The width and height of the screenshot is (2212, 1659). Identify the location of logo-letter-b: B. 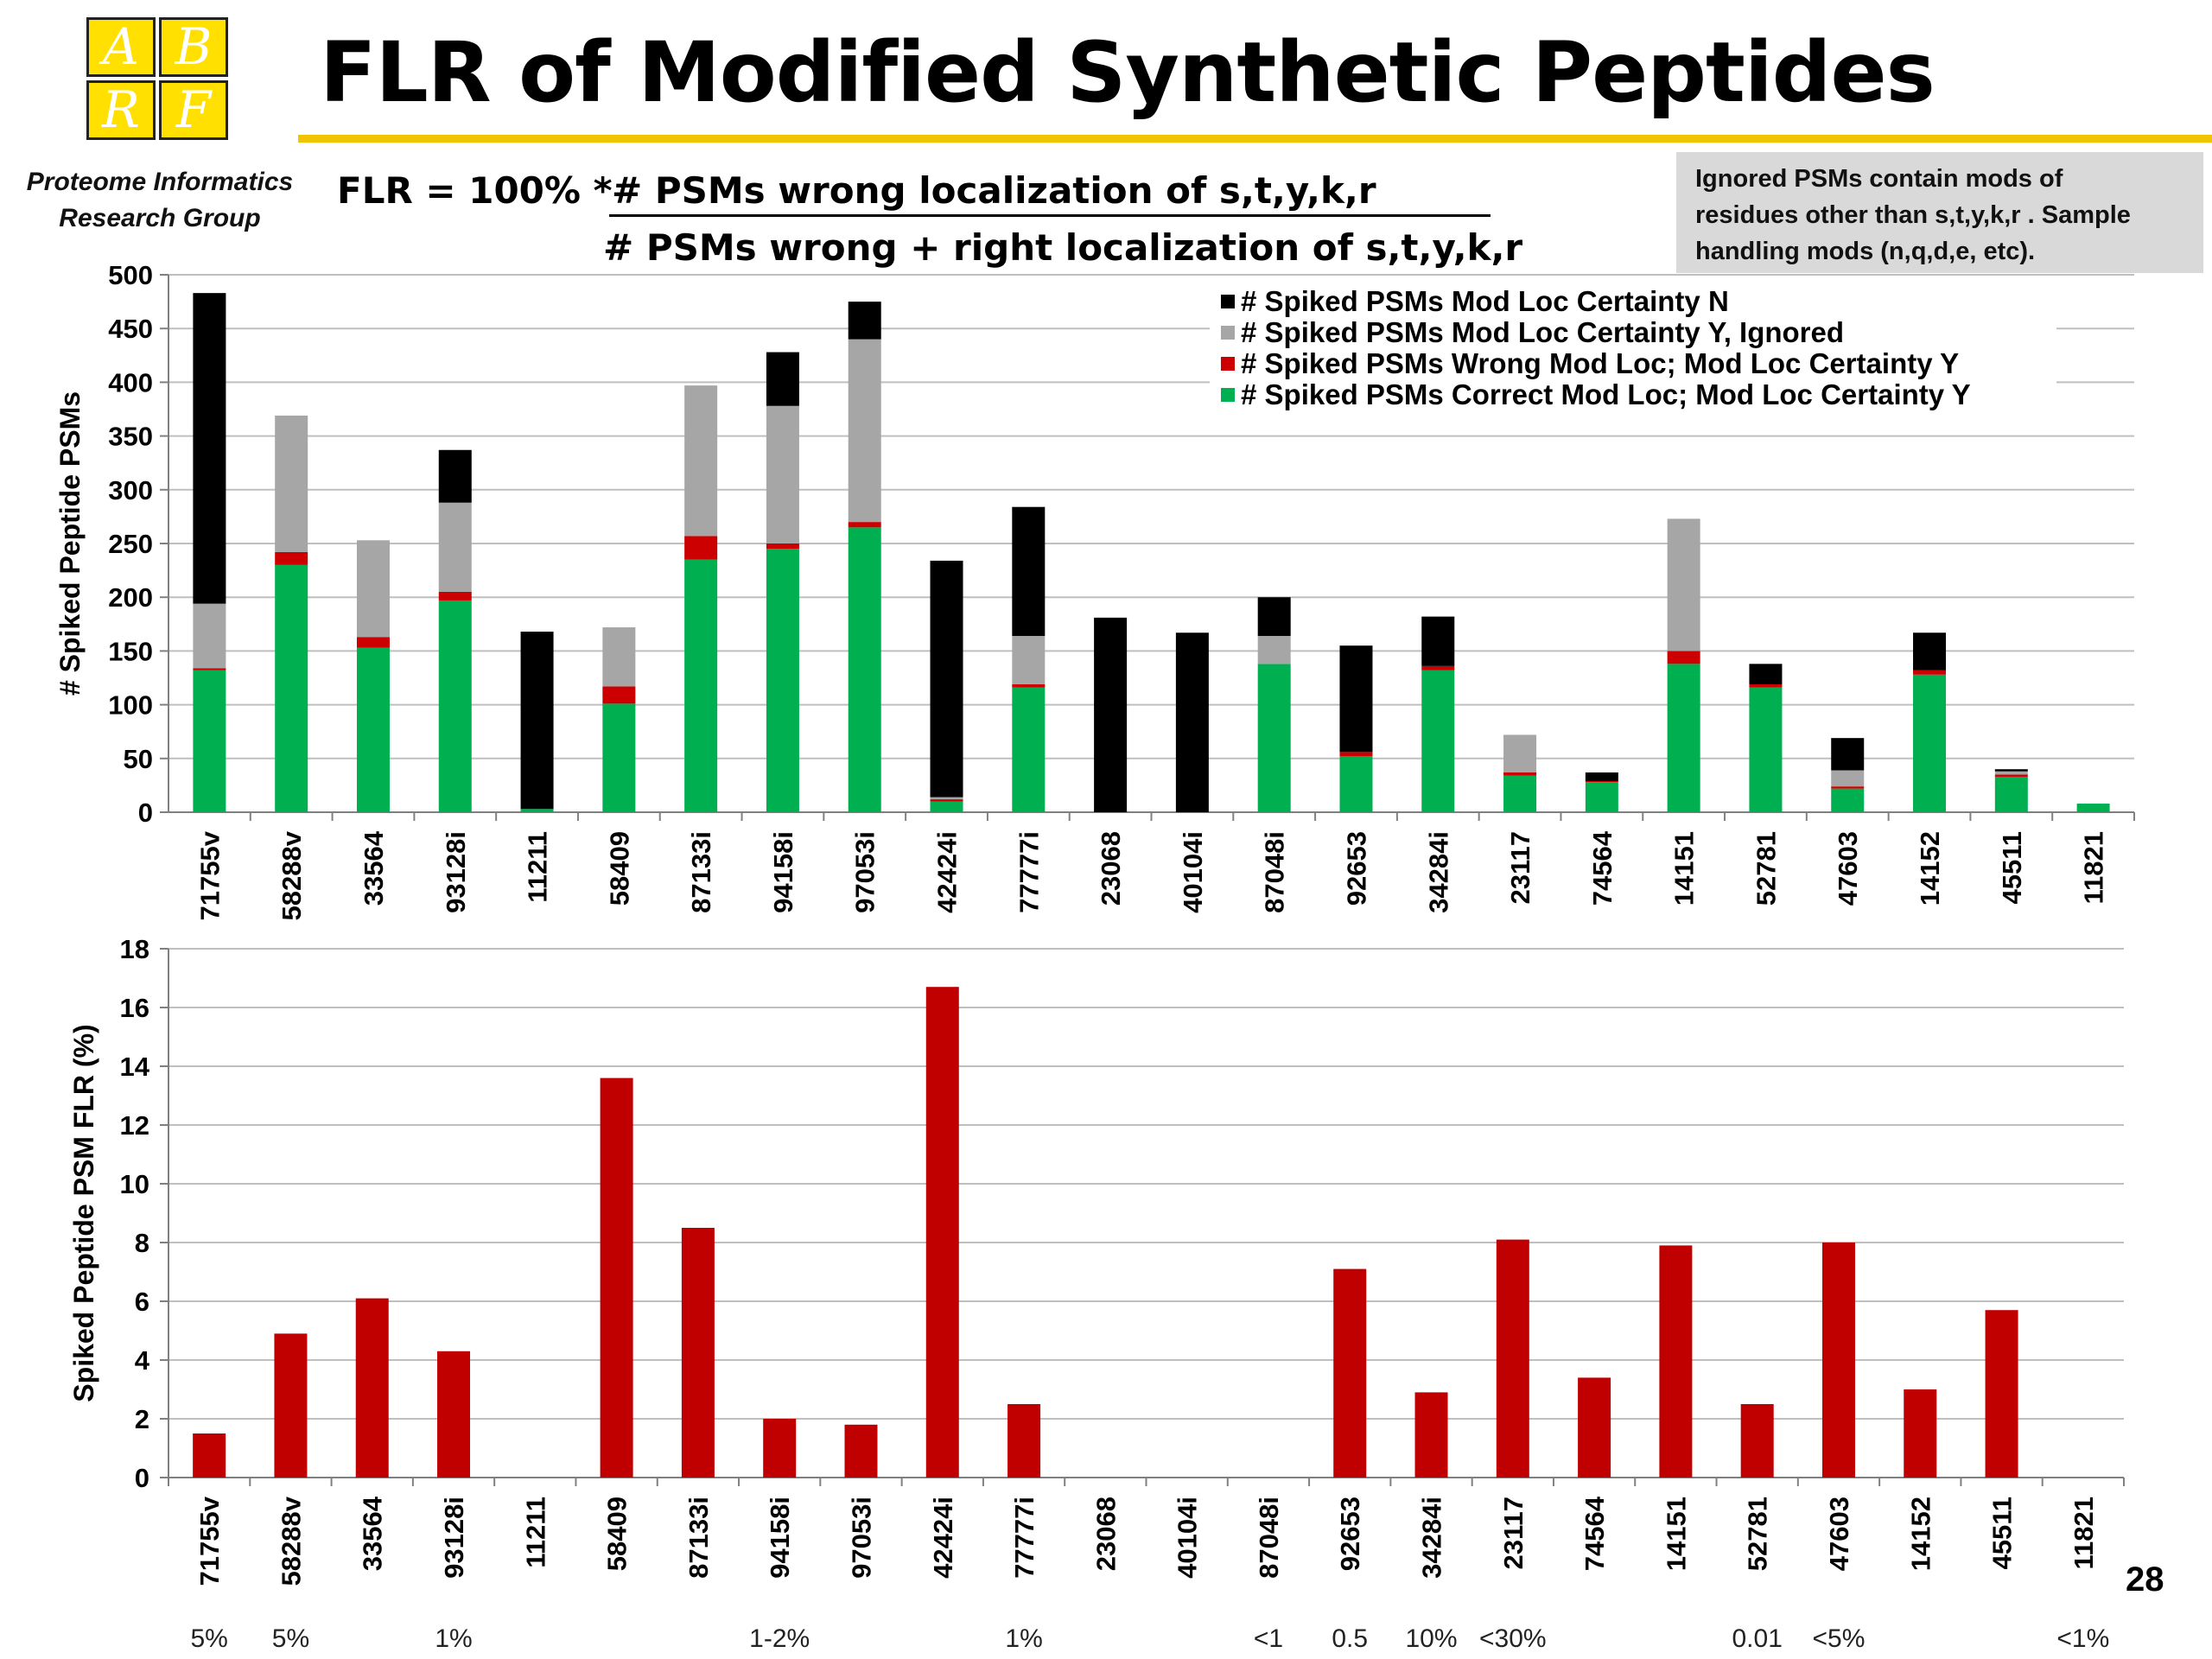
(193, 47).